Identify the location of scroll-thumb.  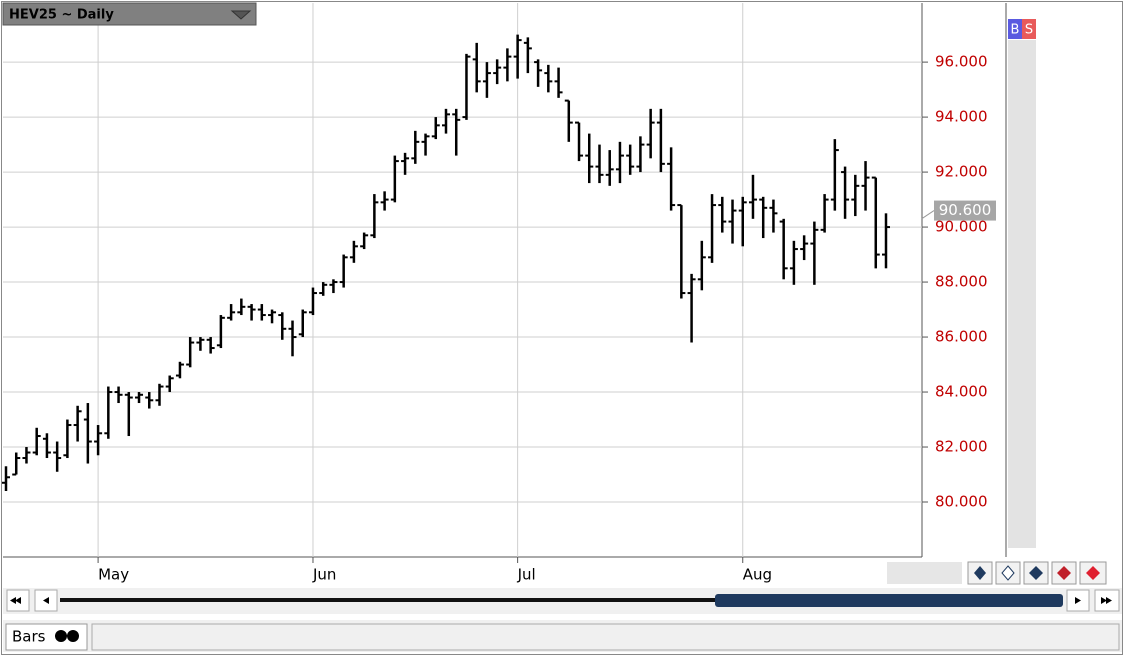
(889, 600).